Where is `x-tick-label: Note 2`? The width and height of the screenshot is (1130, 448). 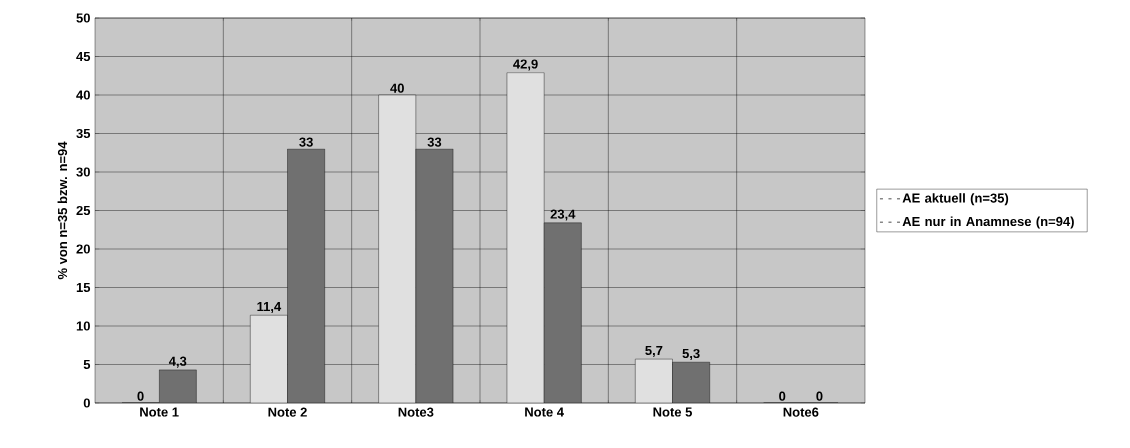 x-tick-label: Note 2 is located at coordinates (287, 412).